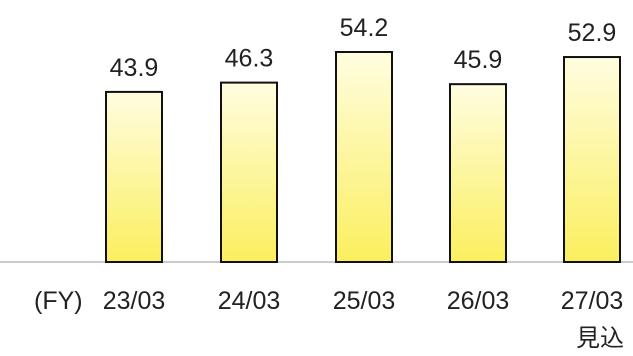 This screenshot has width=633, height=356. I want to click on tick-label-27-03: 27/03, so click(592, 301).